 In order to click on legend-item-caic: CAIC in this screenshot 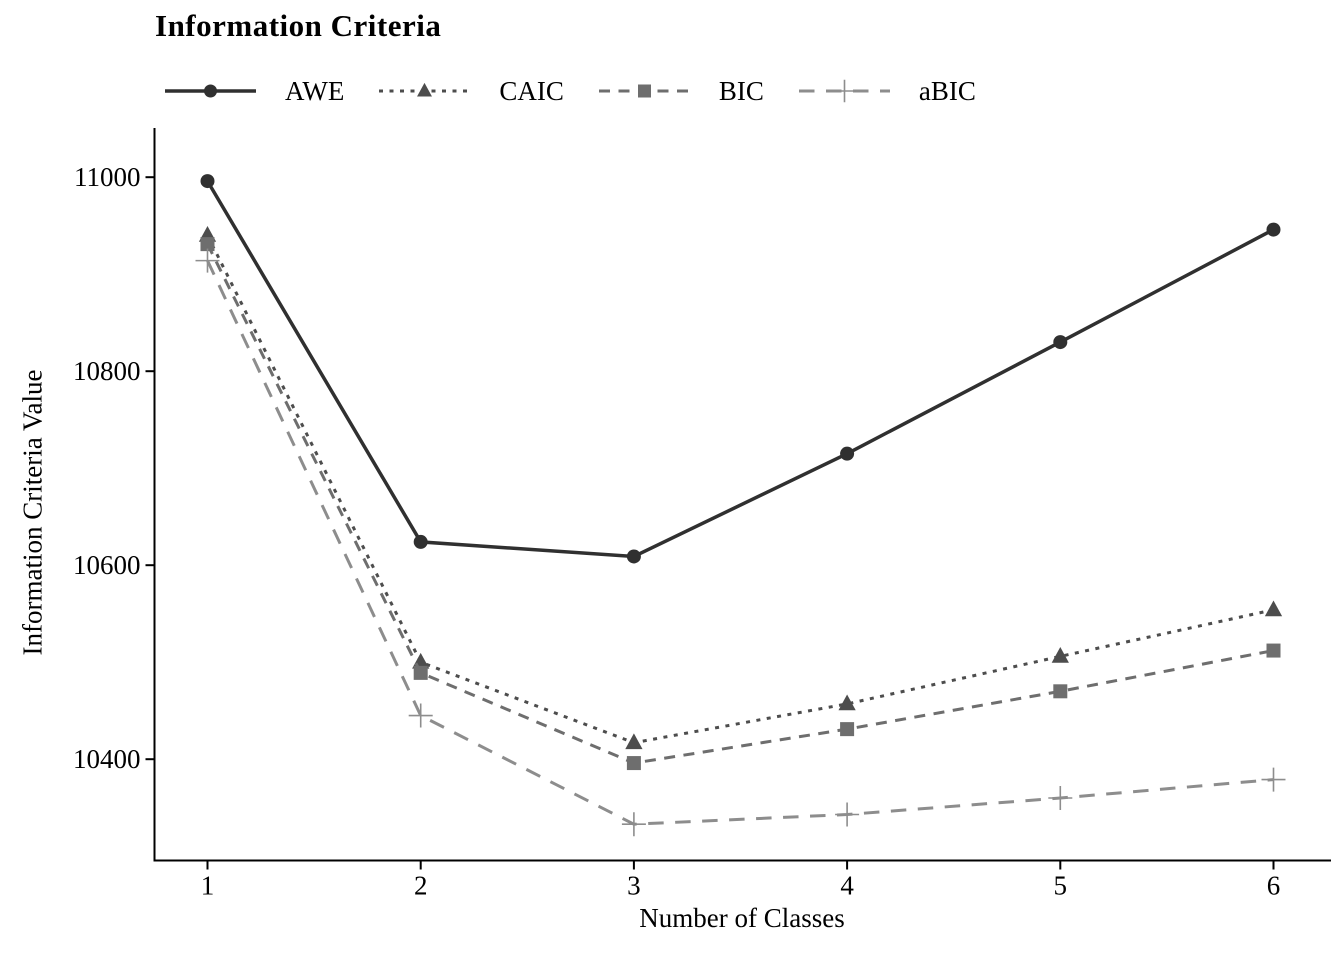, I will do `click(470, 91)`.